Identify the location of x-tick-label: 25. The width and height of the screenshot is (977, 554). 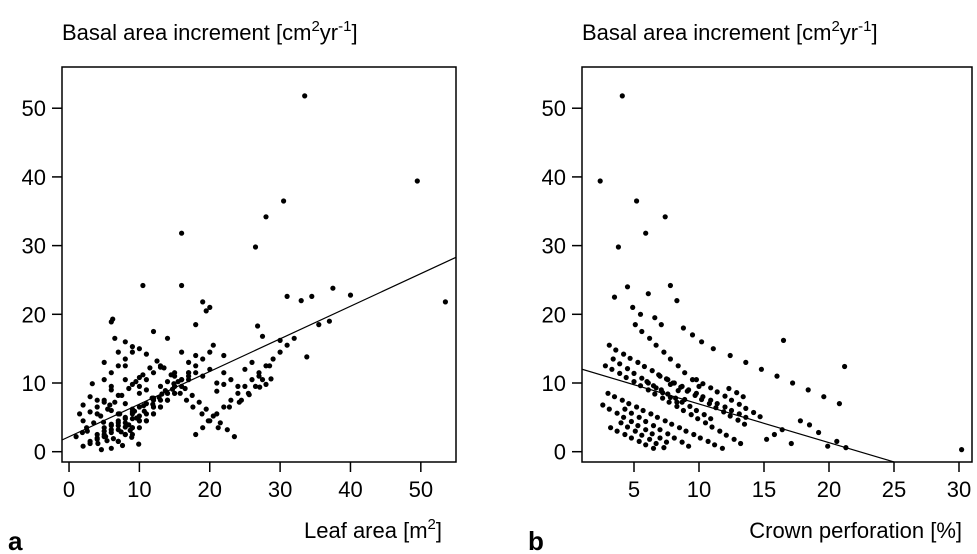
(894, 489).